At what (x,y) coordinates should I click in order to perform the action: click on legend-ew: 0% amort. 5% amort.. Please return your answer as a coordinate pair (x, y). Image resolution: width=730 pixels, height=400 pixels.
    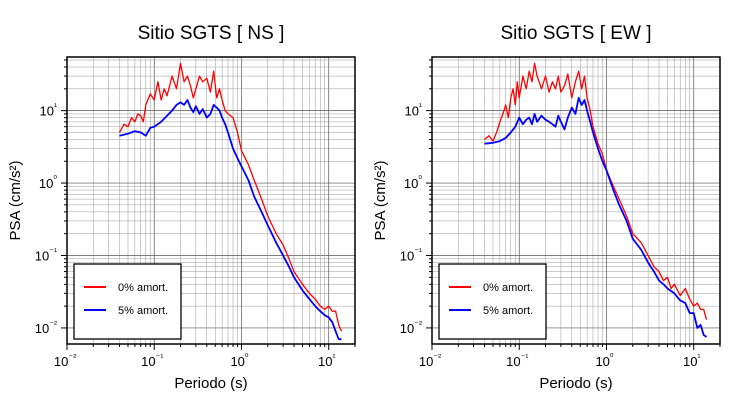
    Looking at the image, I should click on (492, 301).